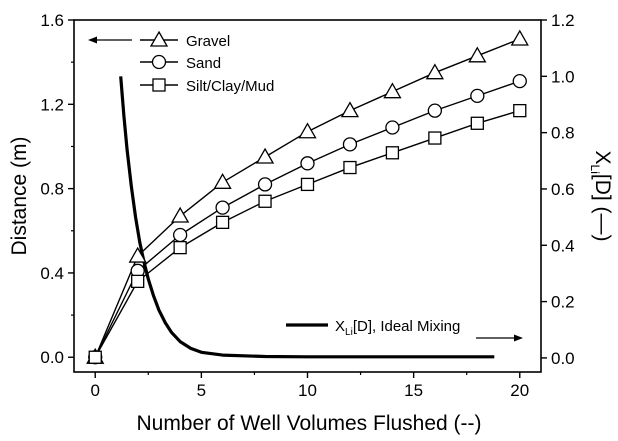 The image size is (618, 441). I want to click on legend: Gravel Sand Silt/Clay/Mud, so click(181, 62).